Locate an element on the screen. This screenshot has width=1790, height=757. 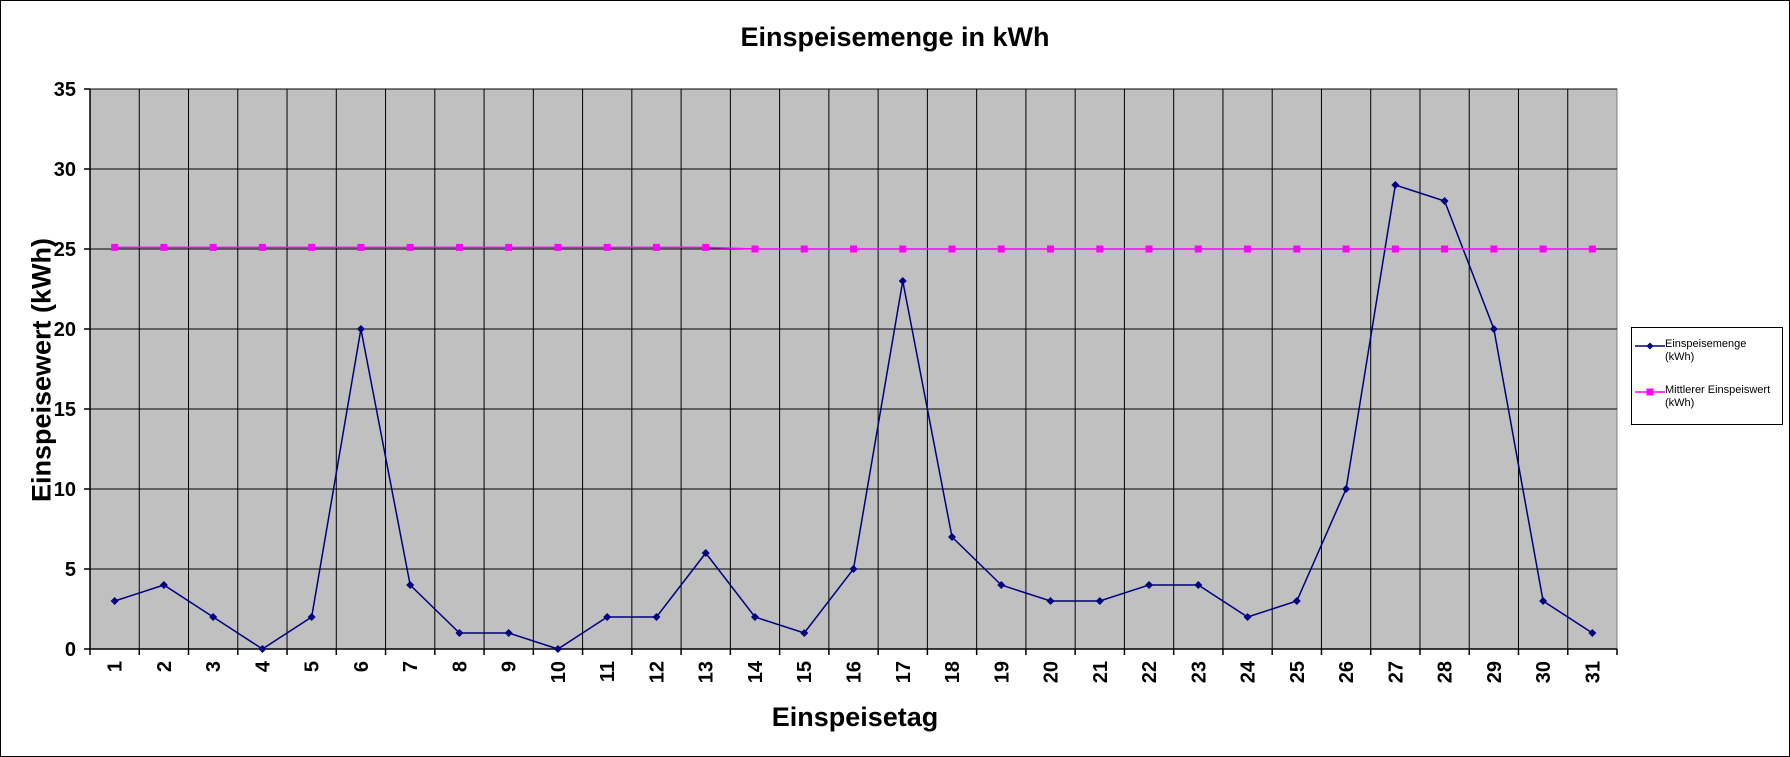
y-tick-label: 20 is located at coordinates (65, 330).